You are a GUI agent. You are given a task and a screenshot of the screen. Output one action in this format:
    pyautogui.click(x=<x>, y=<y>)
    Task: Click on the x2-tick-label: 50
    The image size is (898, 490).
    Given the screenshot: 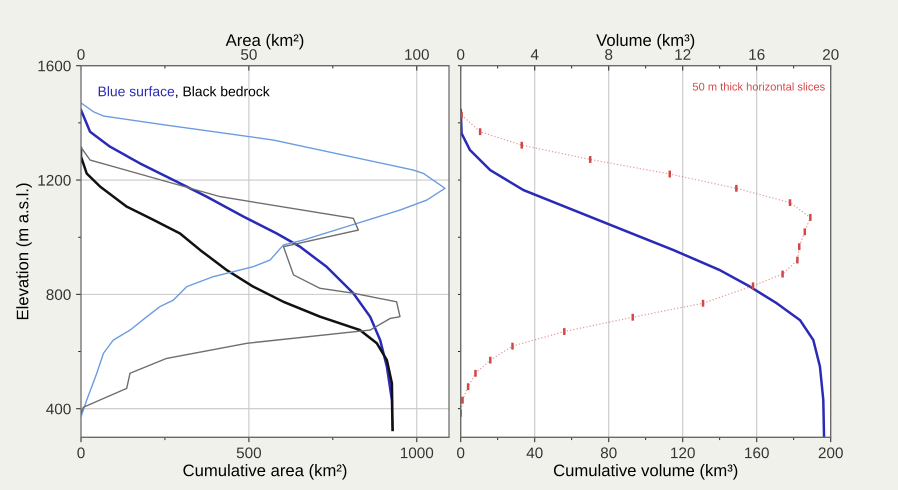 What is the action you would take?
    pyautogui.click(x=249, y=54)
    